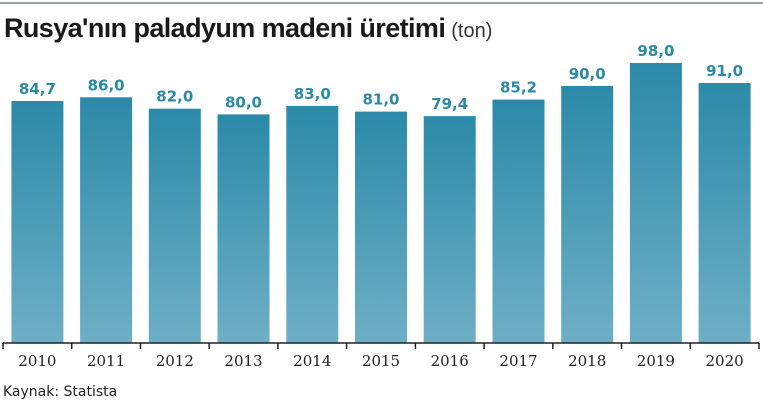  Describe the element at coordinates (656, 361) in the screenshot. I see `x-tick-label-2019: 2019` at that location.